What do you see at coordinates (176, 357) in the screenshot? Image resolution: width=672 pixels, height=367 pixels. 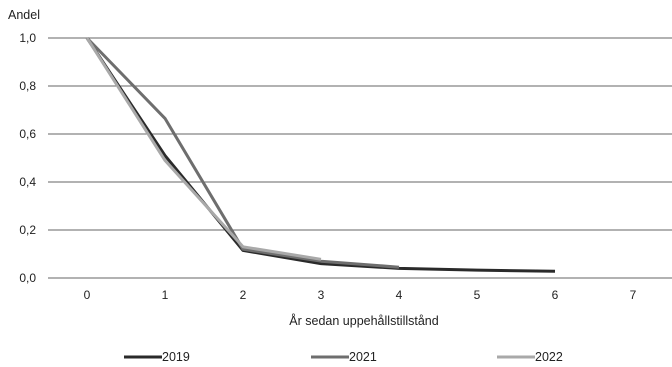 I see `legend-label-2019: 2019` at bounding box center [176, 357].